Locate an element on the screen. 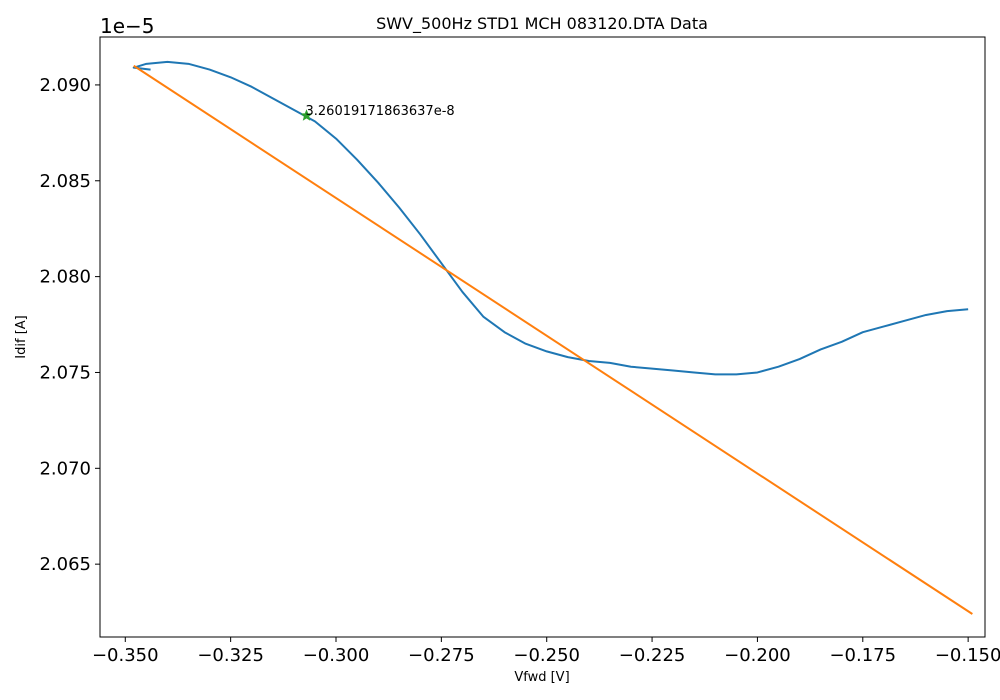 This screenshot has width=1000, height=700. y-tick-label: 2.070 is located at coordinates (65, 468).